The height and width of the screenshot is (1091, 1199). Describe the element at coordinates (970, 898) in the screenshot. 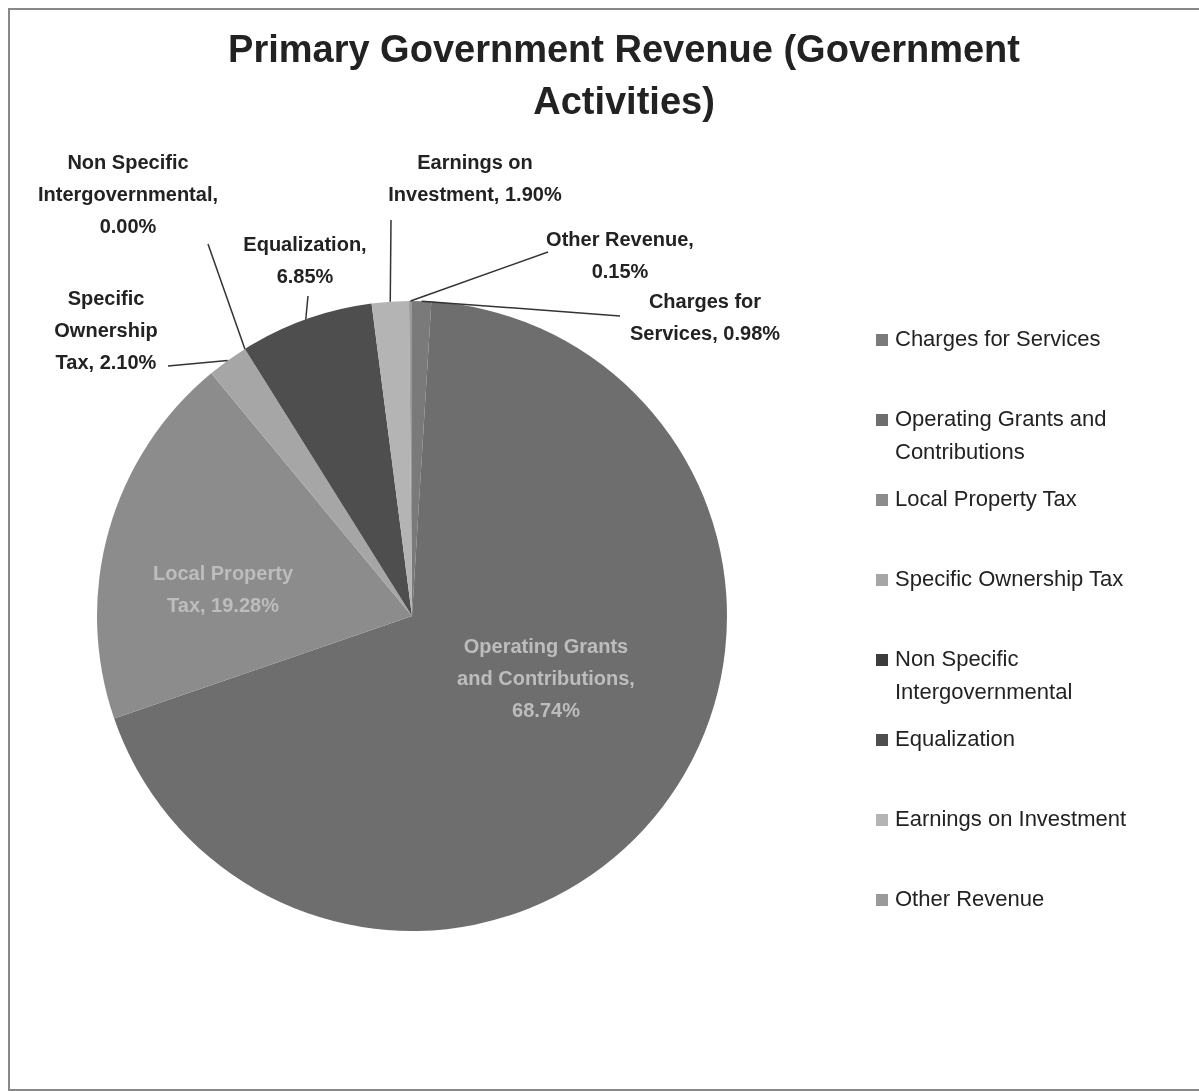

I see `legend-label: Other Revenue` at that location.